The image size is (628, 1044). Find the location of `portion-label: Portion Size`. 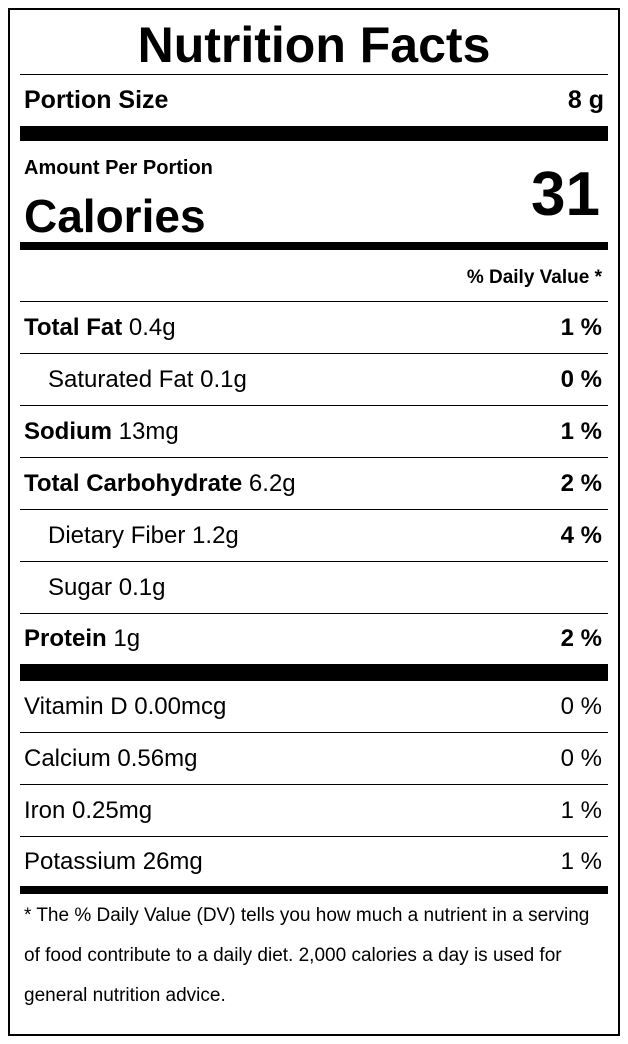

portion-label: Portion Size is located at coordinates (96, 100).